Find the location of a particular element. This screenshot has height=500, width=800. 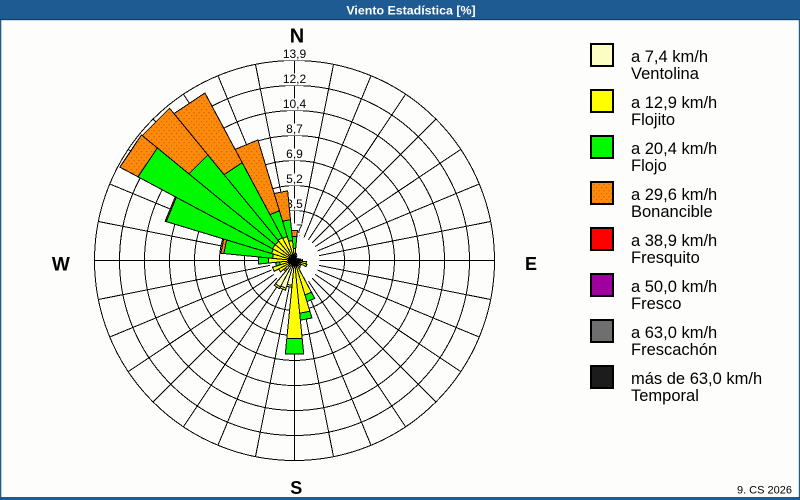

svg-text: Ventolina is located at coordinates (665, 74).